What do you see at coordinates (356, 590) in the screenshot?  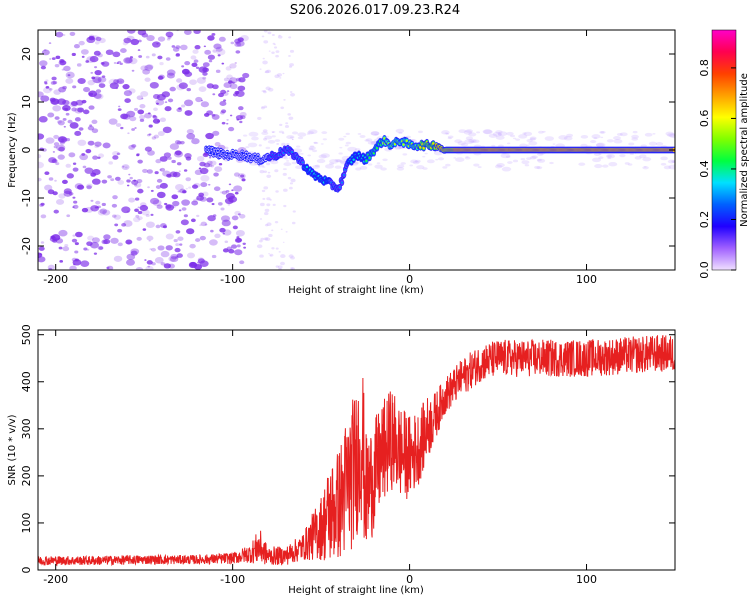 I see `snr-x-label: Height of straight line (km)` at bounding box center [356, 590].